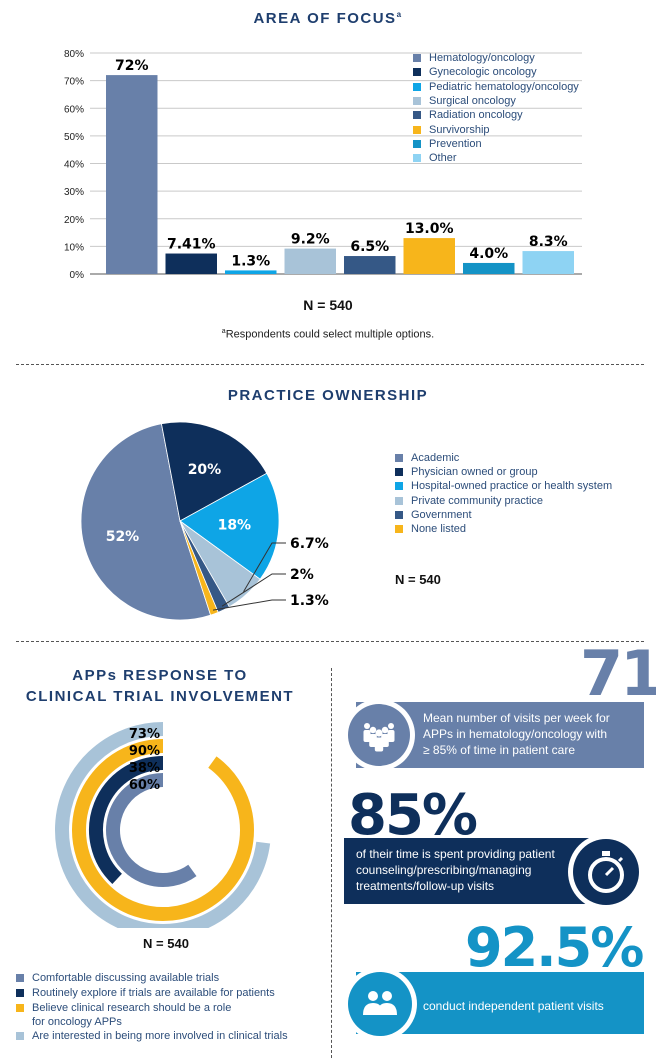 This screenshot has width=656, height=1062. What do you see at coordinates (482, 58) in the screenshot?
I see `legend-label: Hematology/oncology` at bounding box center [482, 58].